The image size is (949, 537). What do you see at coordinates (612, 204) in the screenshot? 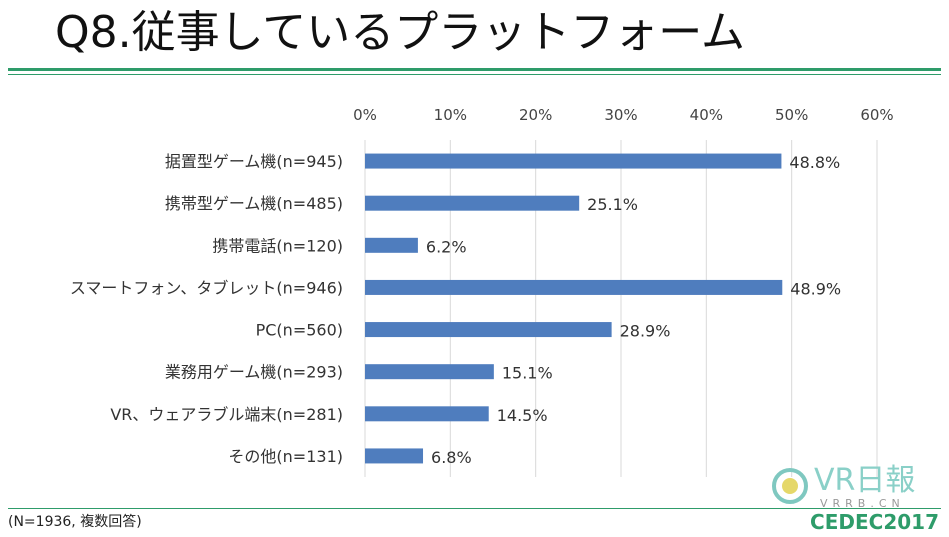
I see `value-label: 25.1%` at bounding box center [612, 204].